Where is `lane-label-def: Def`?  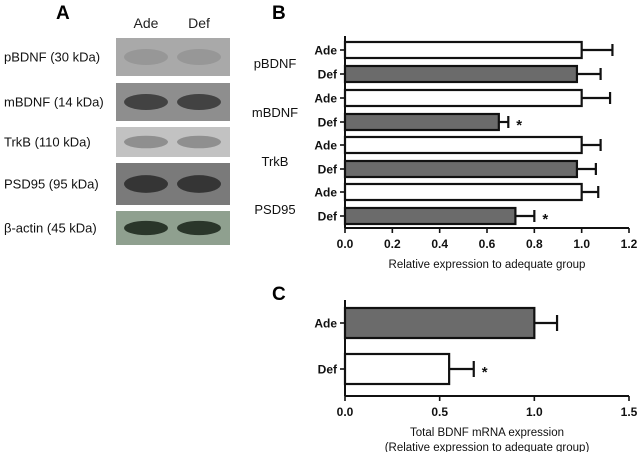 lane-label-def: Def is located at coordinates (199, 23).